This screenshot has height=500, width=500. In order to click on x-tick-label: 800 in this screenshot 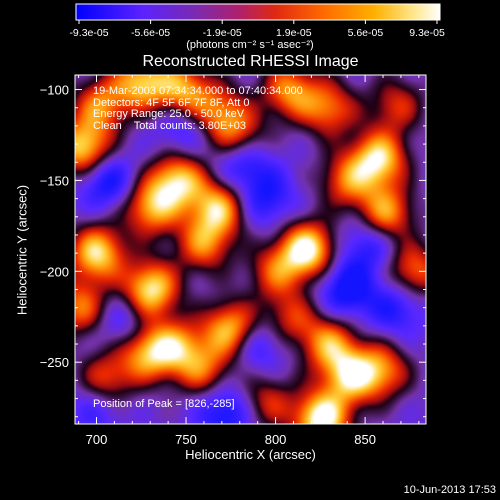, I will do `click(276, 439)`.